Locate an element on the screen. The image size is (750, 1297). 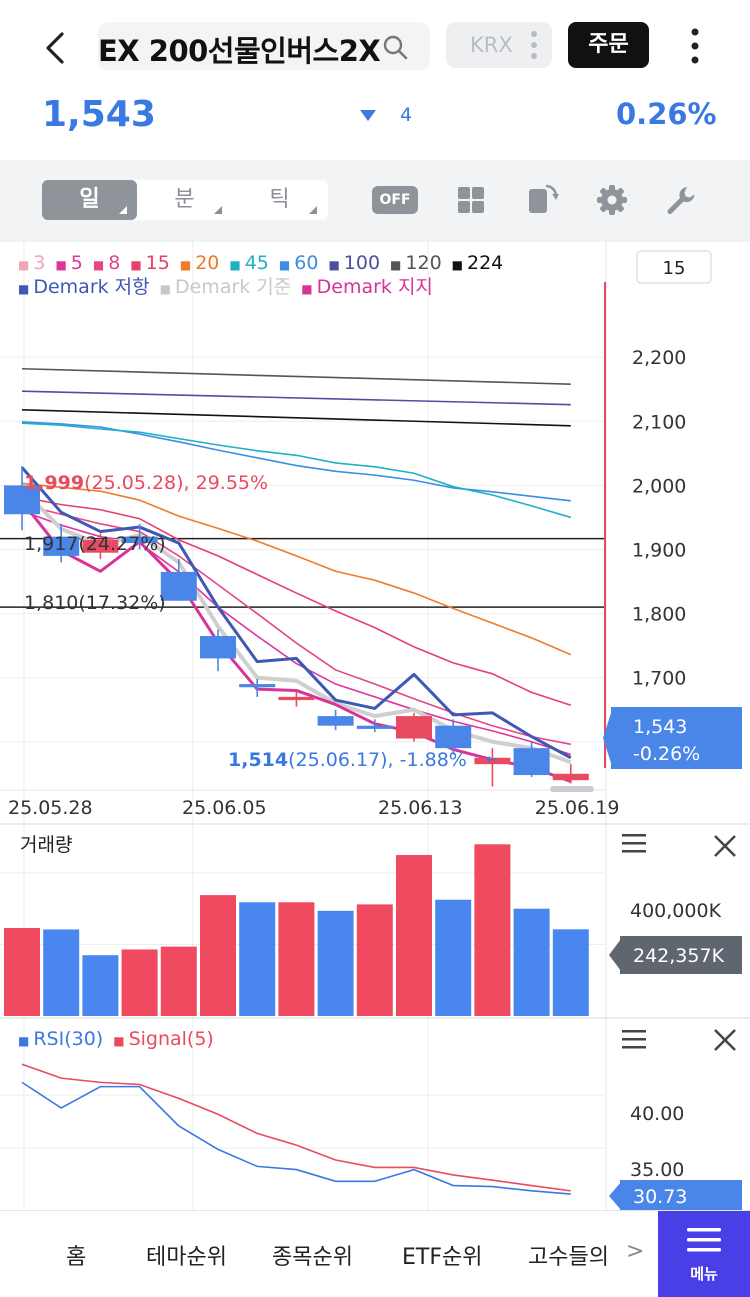
search-icon is located at coordinates (395, 47).